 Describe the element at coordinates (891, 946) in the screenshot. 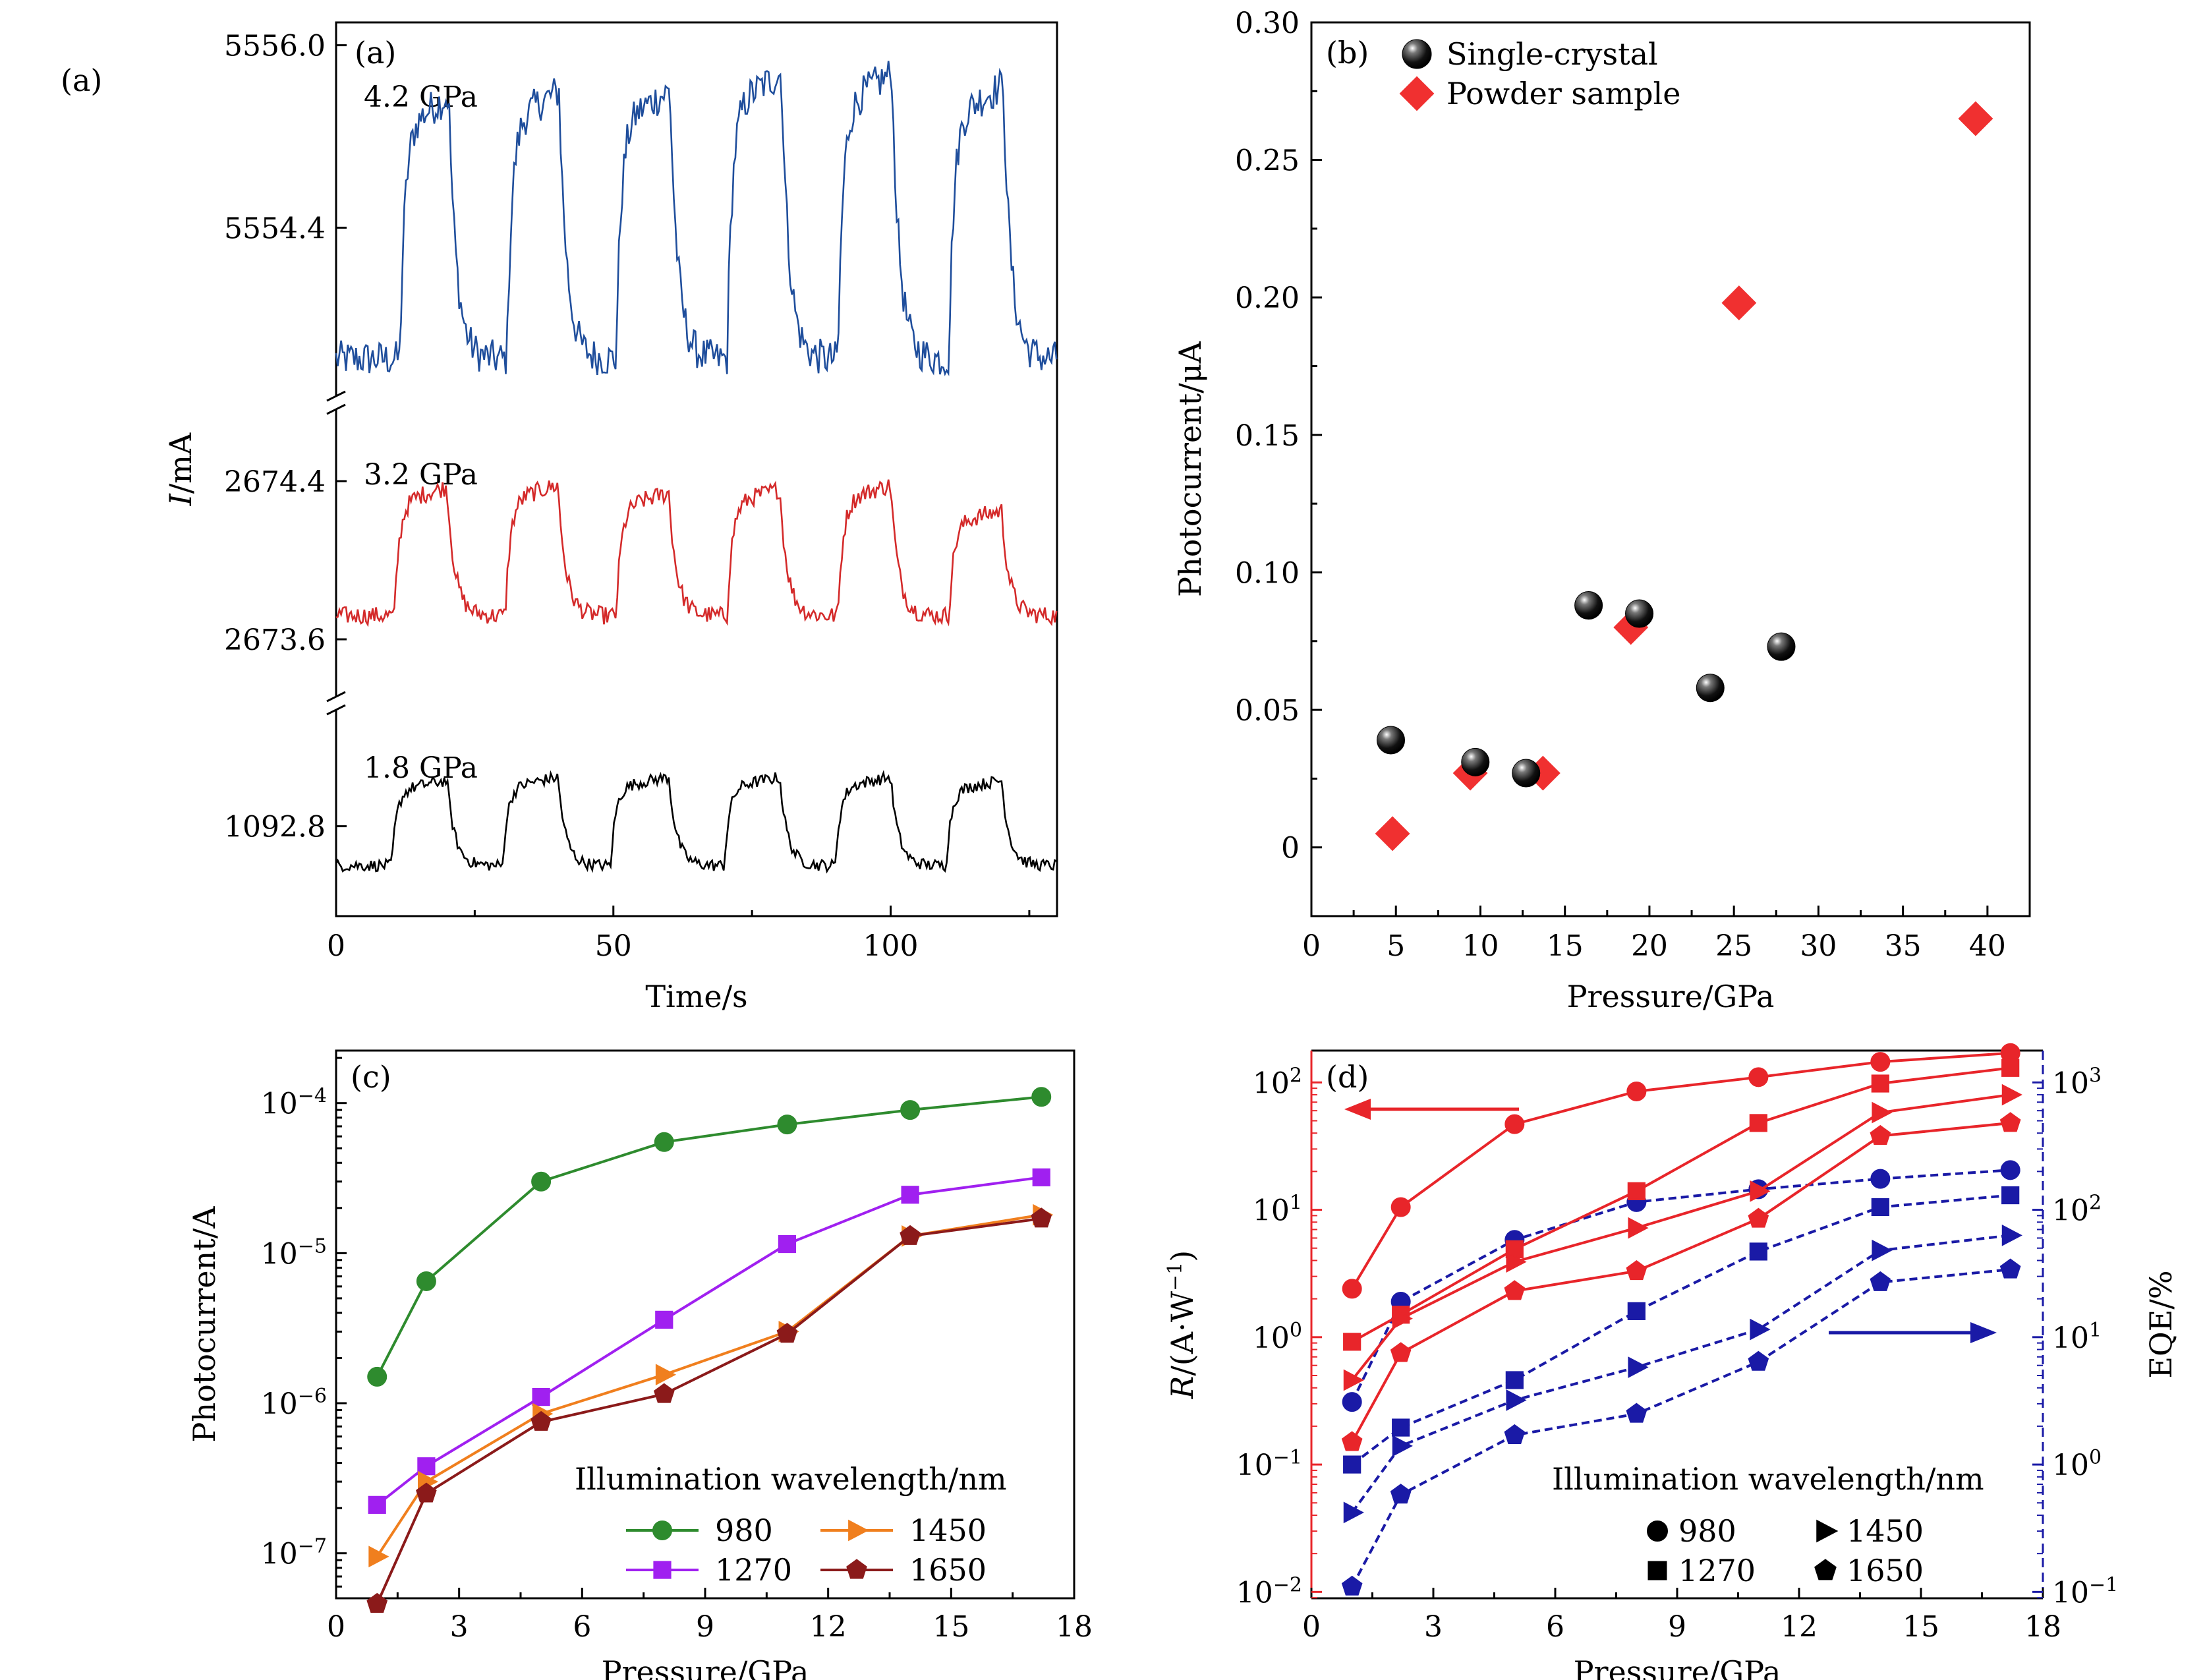

I see `panel-a-xtick-label: 100` at that location.